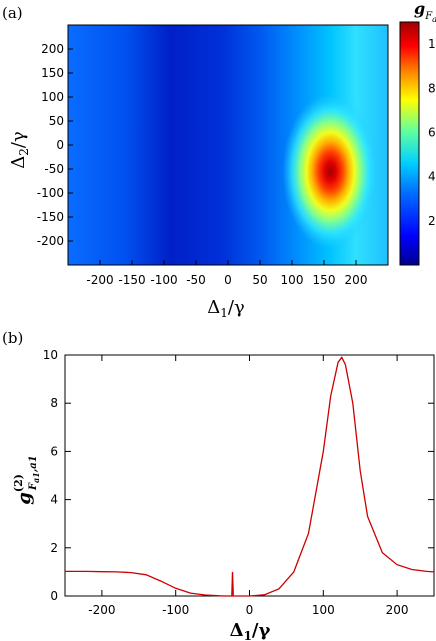 The height and width of the screenshot is (641, 436). I want to click on panel-label-b: (b), so click(12, 338).